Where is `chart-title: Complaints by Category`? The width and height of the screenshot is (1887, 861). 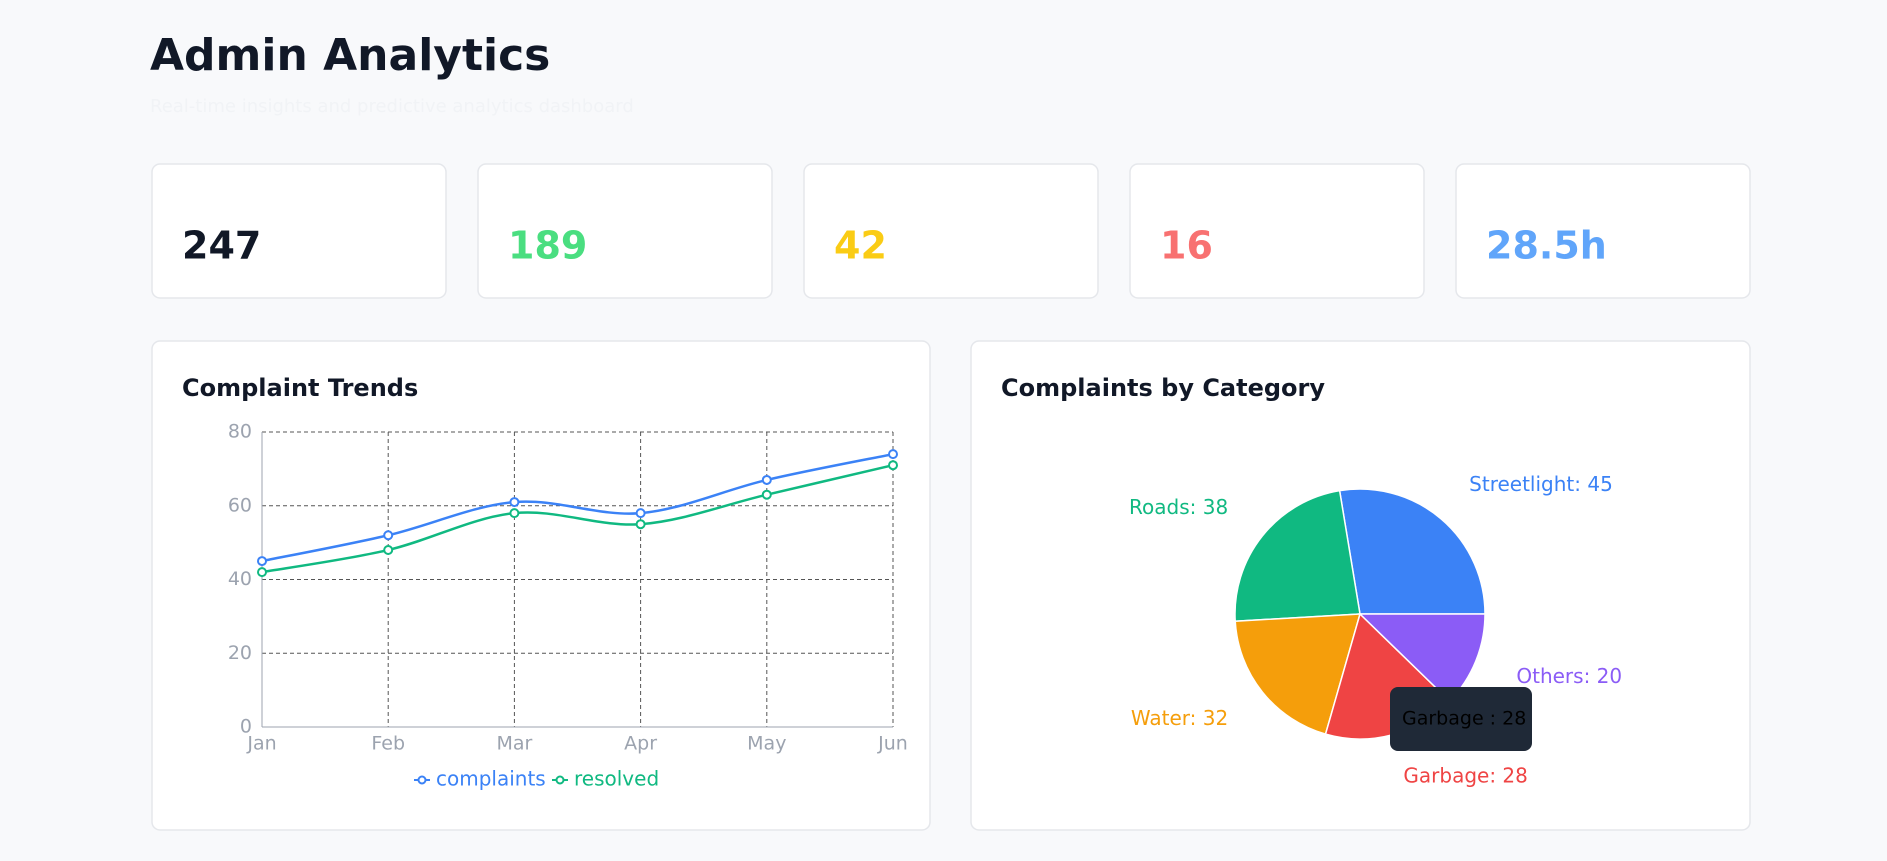
chart-title: Complaints by Category is located at coordinates (1163, 388).